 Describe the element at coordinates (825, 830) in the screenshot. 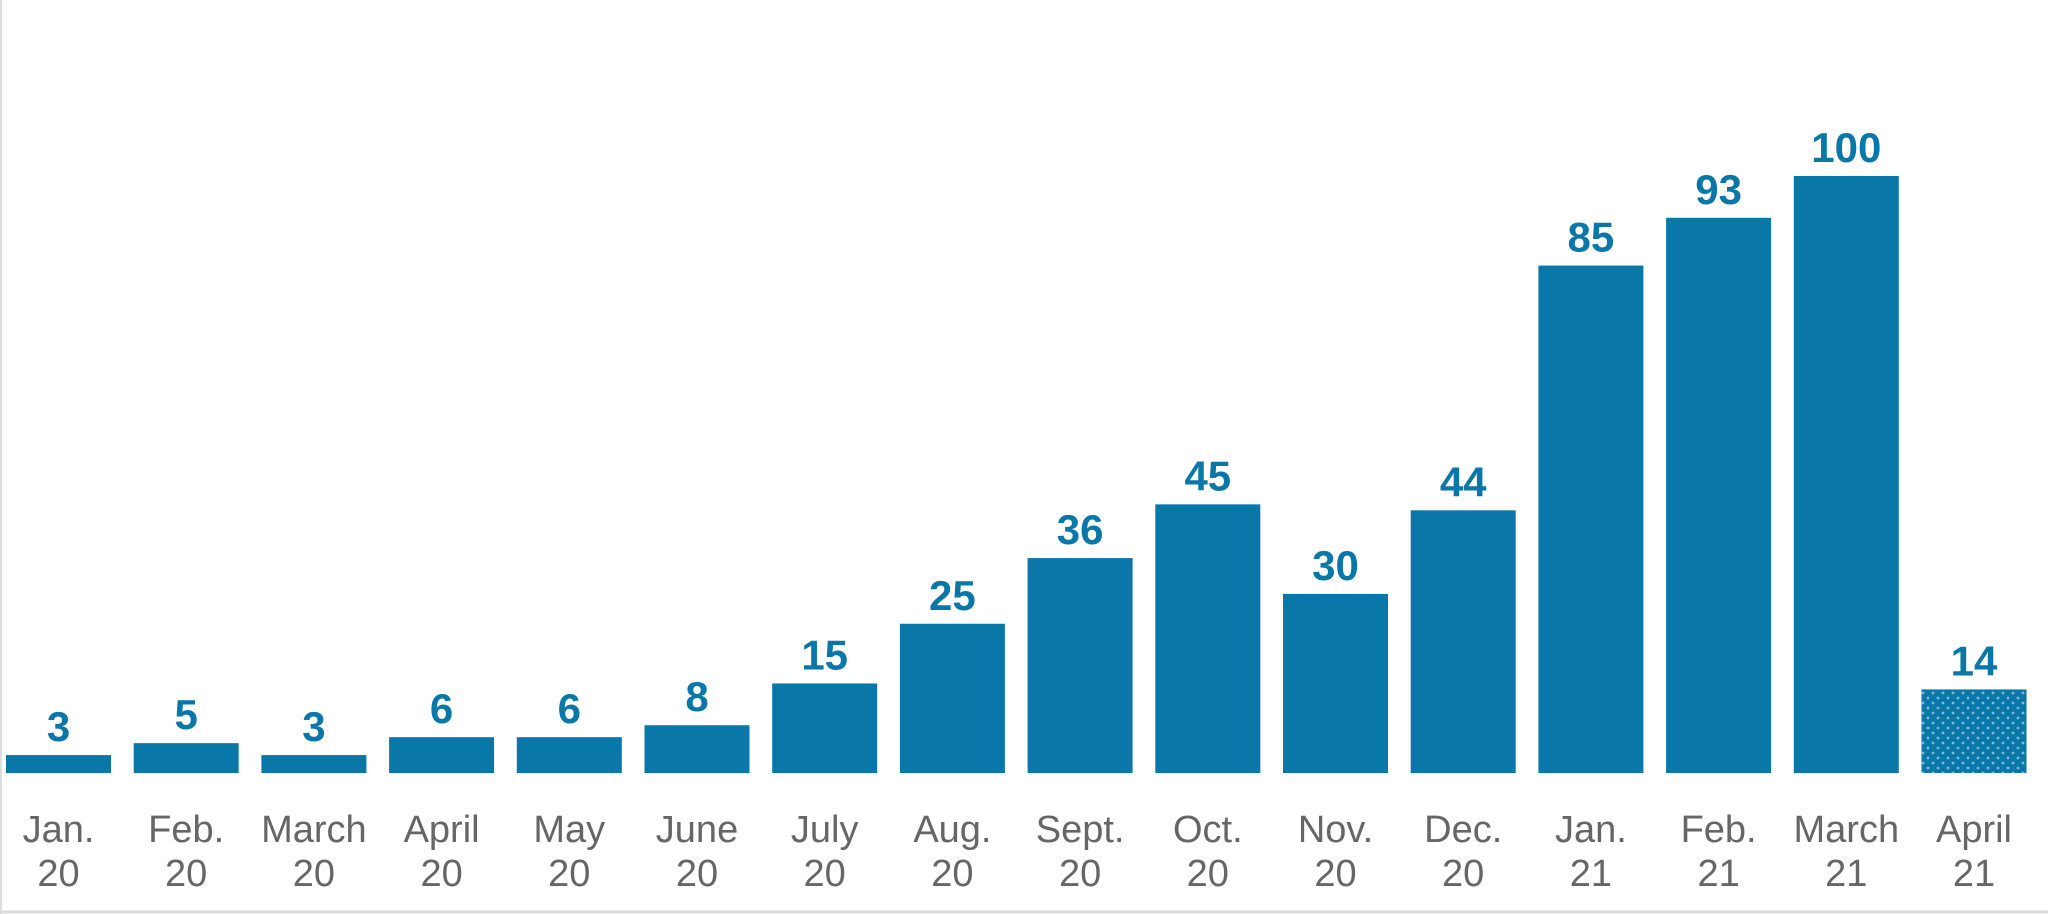

I see `x-tick-label-line: July` at that location.